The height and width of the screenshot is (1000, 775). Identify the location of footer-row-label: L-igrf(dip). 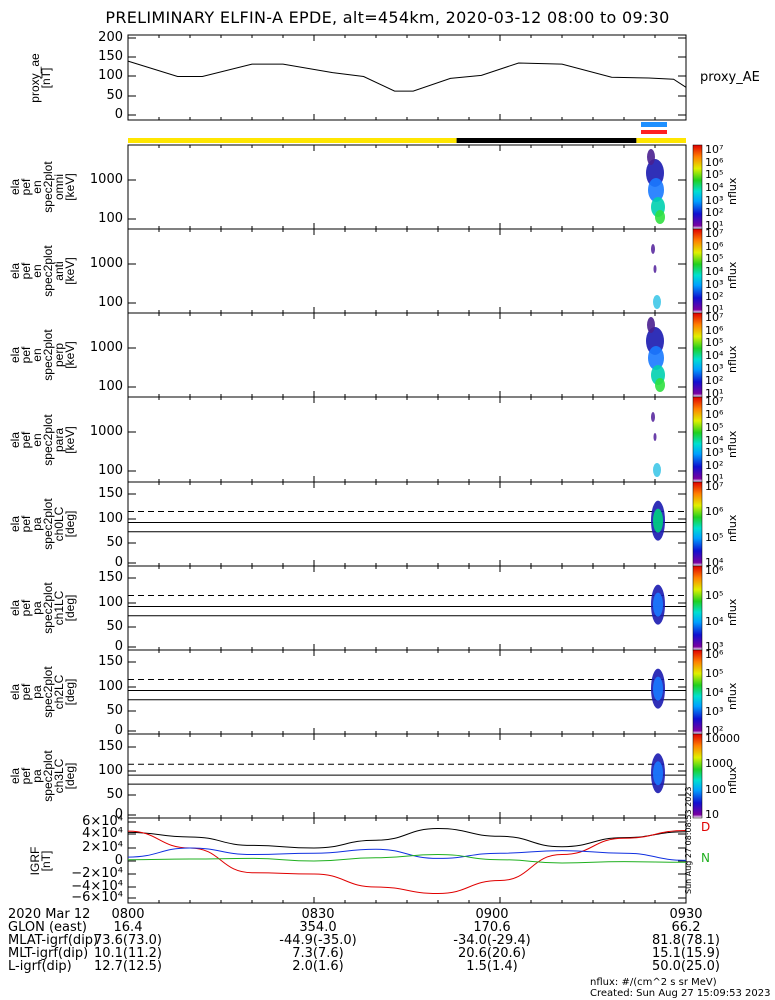
(40, 966).